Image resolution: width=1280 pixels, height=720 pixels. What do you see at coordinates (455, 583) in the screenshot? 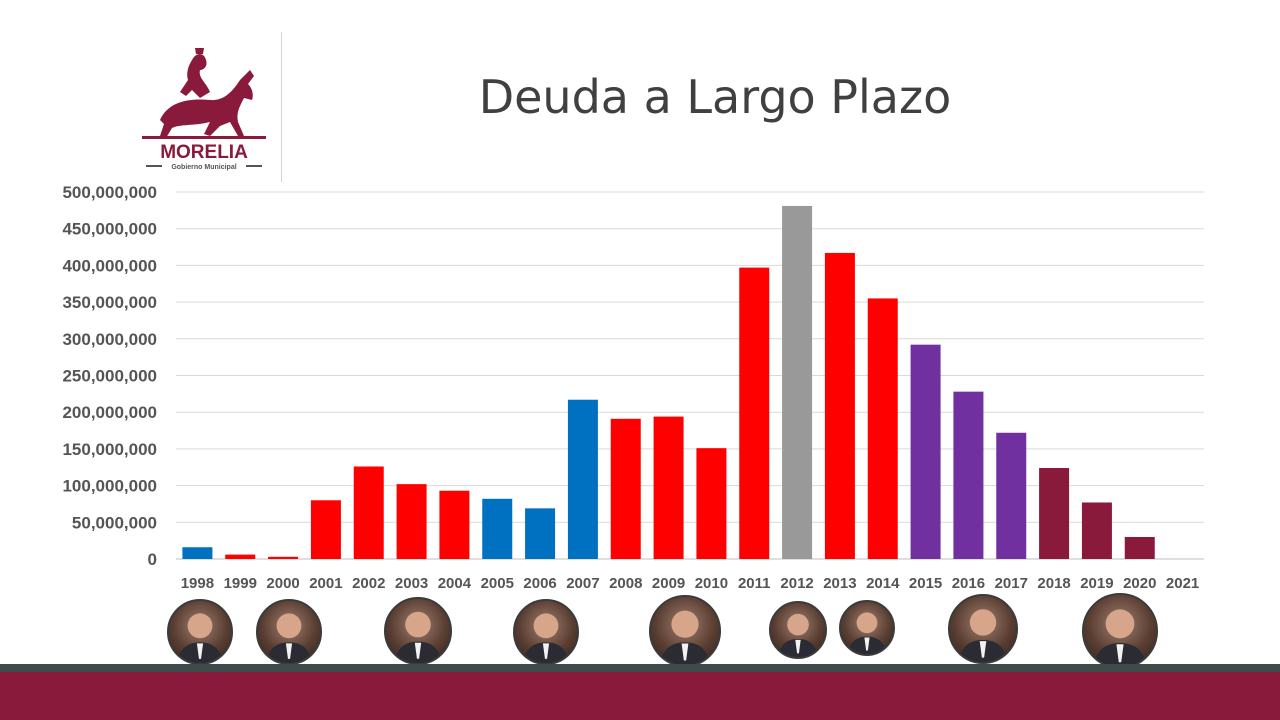
I see `x-tick-label-2004: 2004` at bounding box center [455, 583].